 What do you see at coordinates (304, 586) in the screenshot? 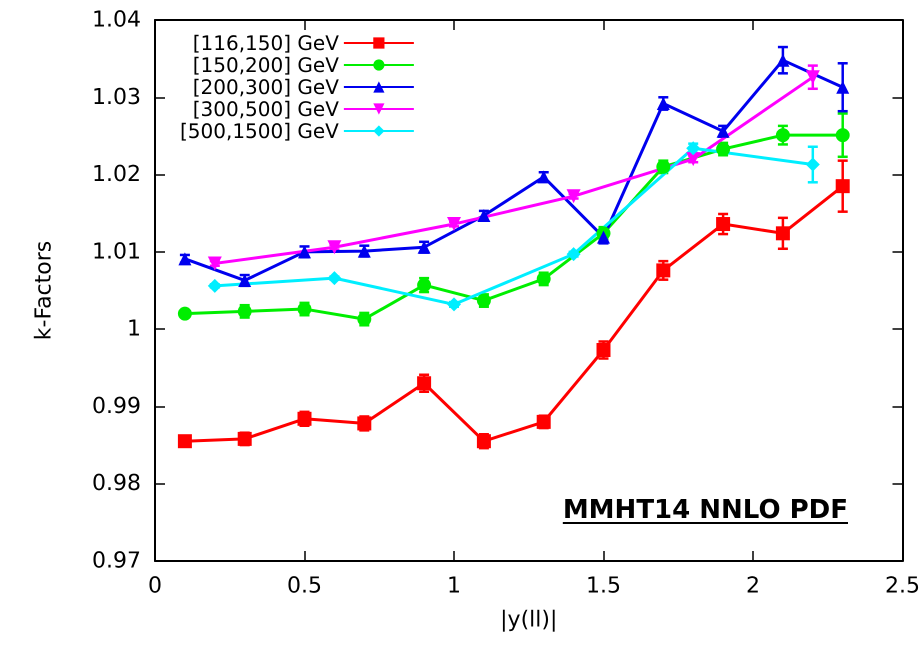
I see `x-tick-label: 0.5` at bounding box center [304, 586].